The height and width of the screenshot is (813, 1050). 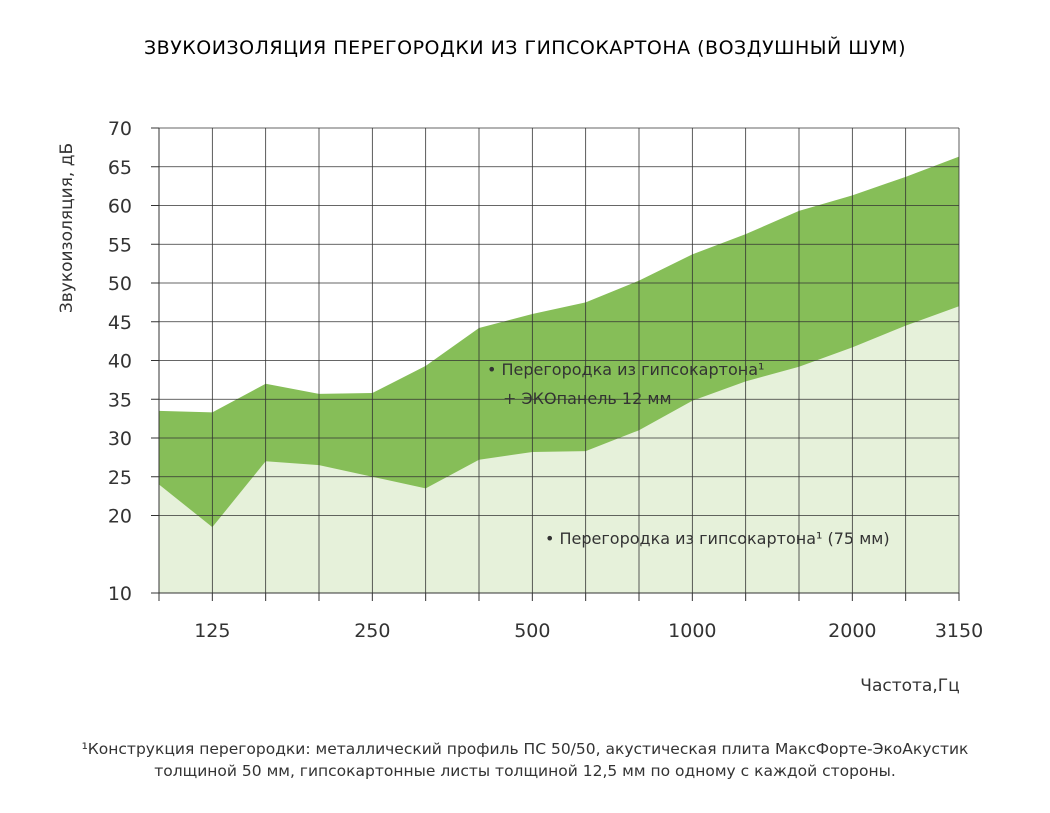 I want to click on x-tick-label: 500, so click(x=532, y=631).